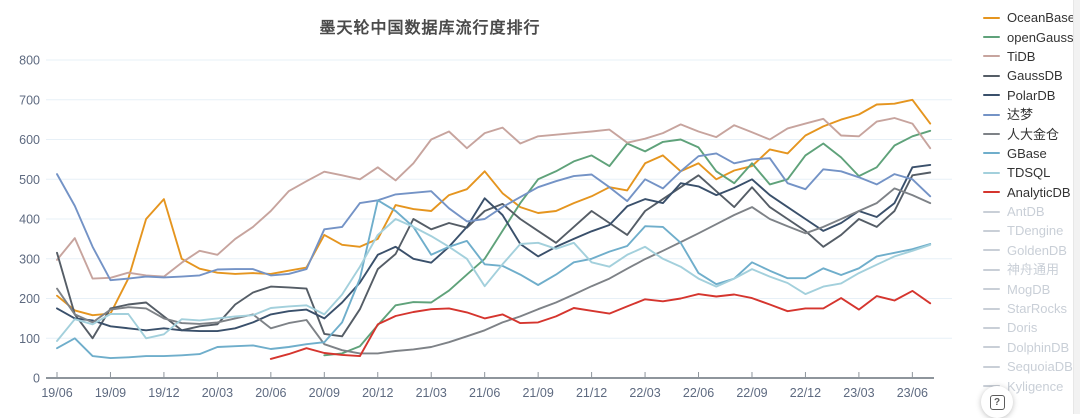  What do you see at coordinates (29, 140) in the screenshot?
I see `y-axis-label: 600` at bounding box center [29, 140].